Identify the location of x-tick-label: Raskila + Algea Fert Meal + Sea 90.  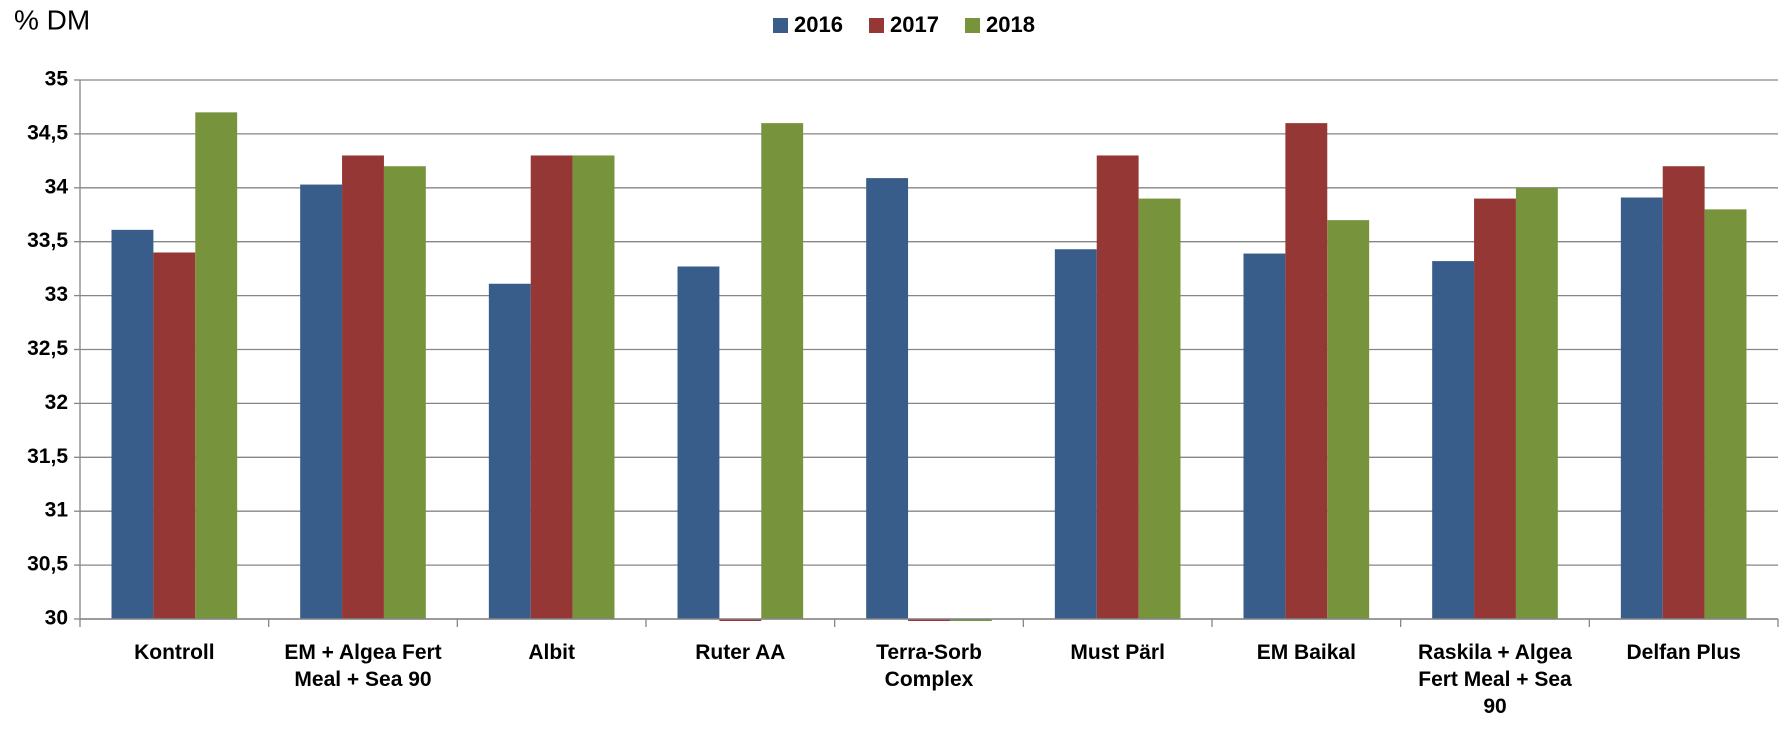
(1495, 679).